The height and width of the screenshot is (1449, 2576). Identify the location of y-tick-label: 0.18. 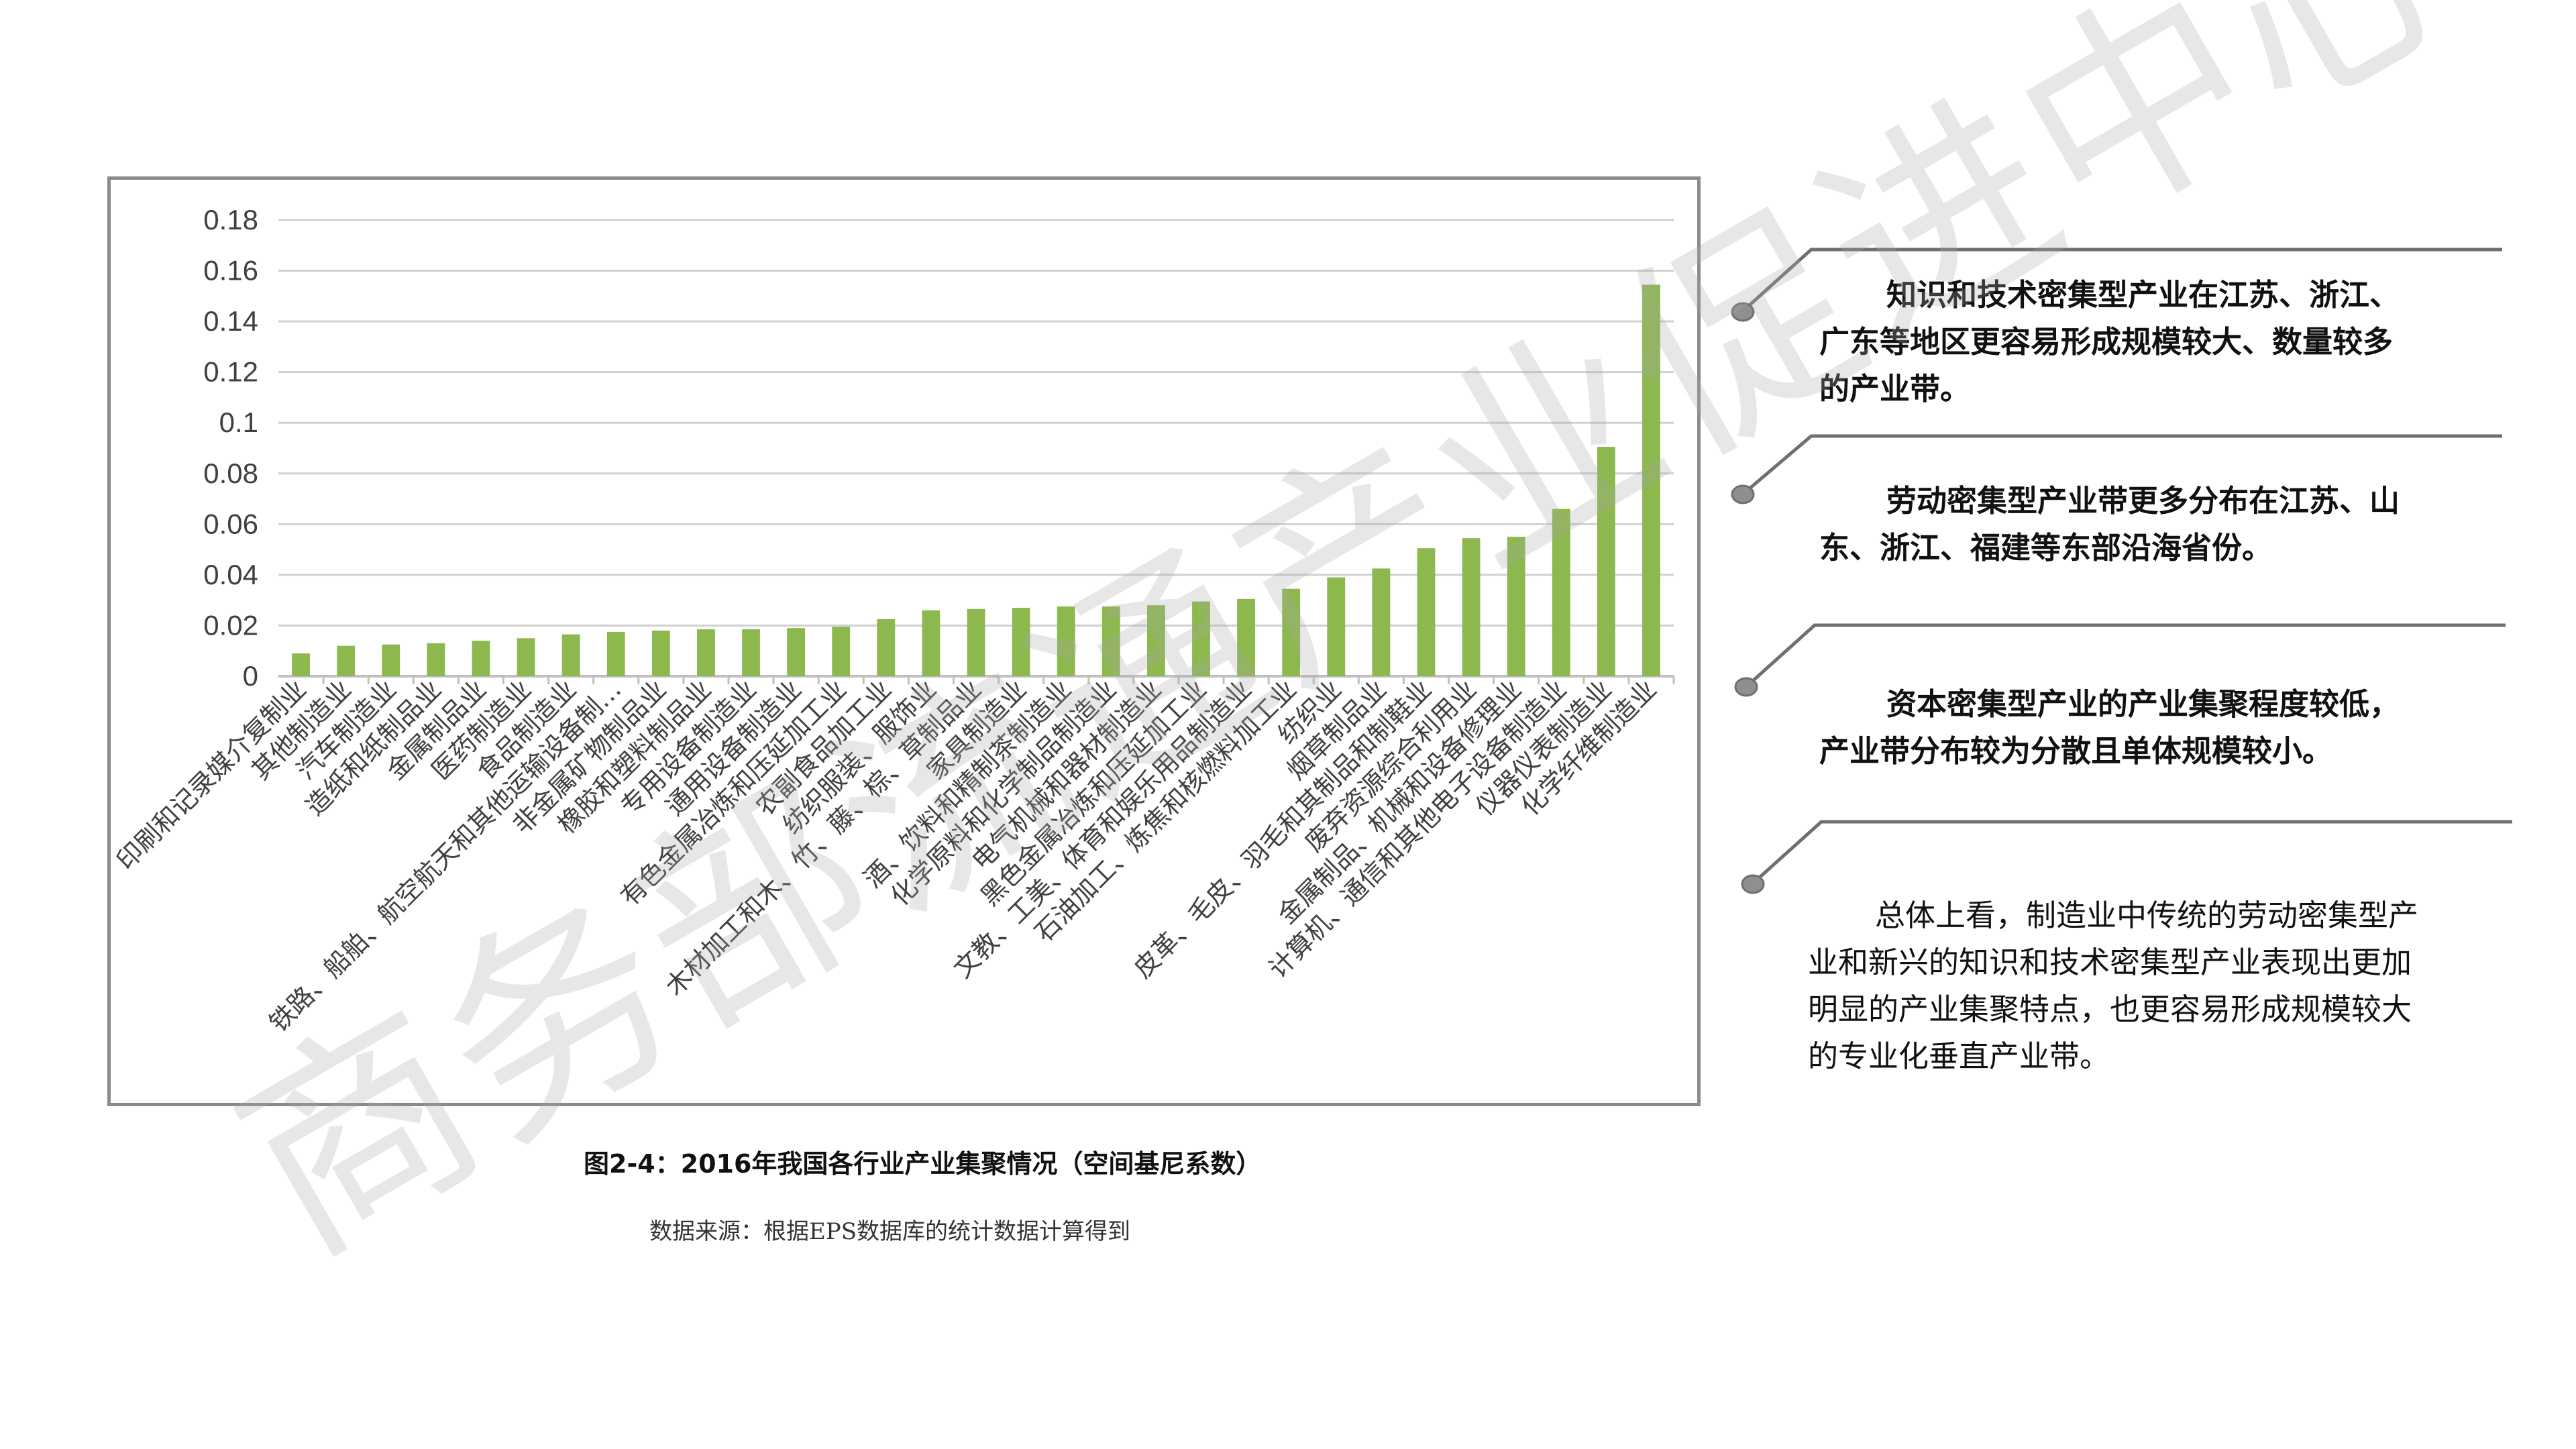
(230, 219).